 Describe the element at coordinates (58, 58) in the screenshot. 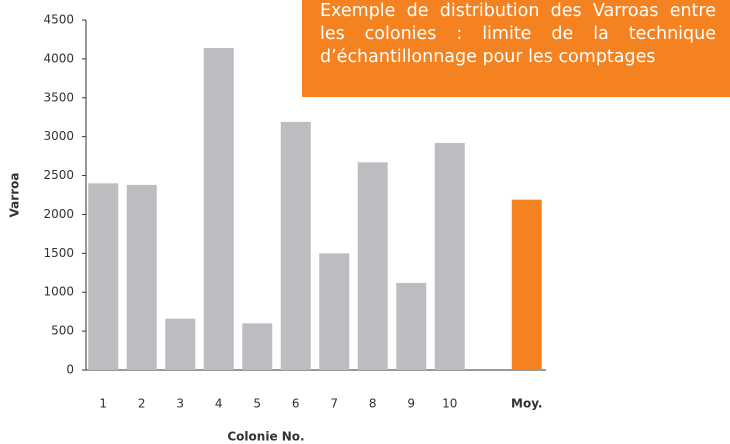

I see `y-tick-label: 4000` at that location.